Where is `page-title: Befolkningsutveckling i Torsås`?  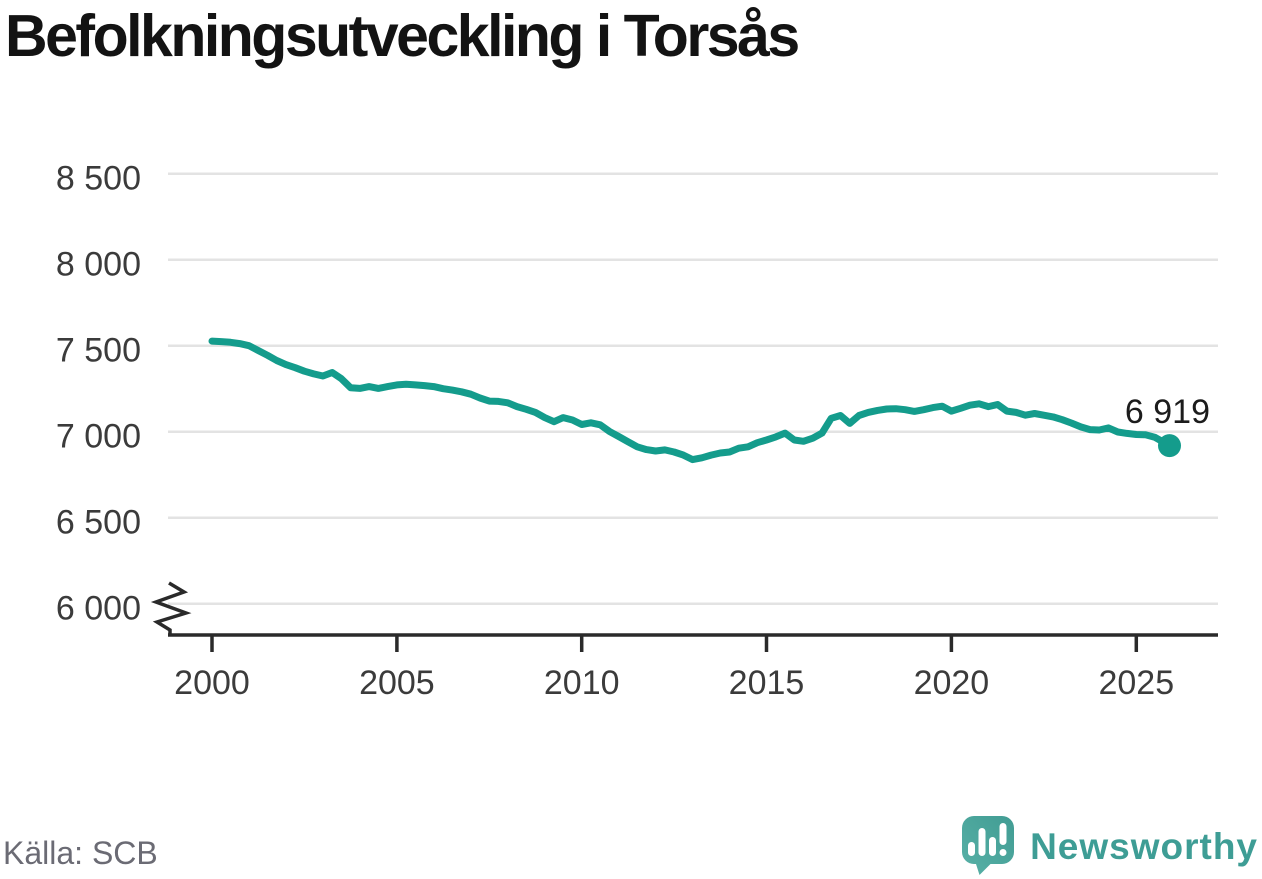
page-title: Befolkningsutveckling i Torsås is located at coordinates (402, 36).